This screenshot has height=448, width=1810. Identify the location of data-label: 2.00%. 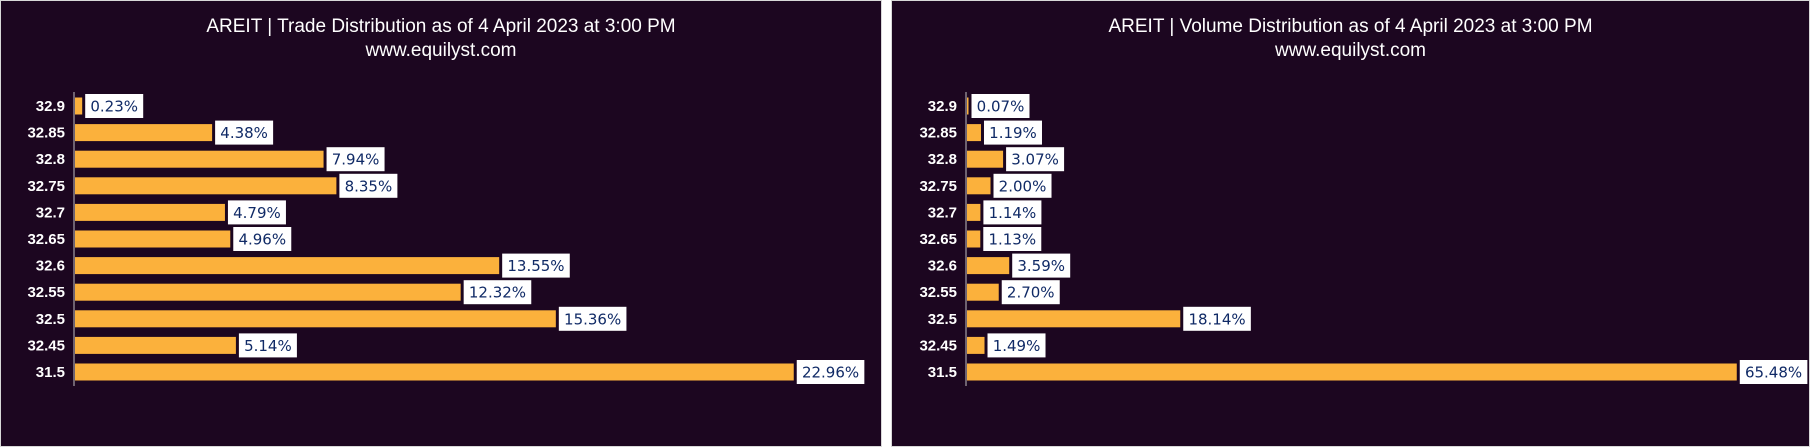
(1023, 186).